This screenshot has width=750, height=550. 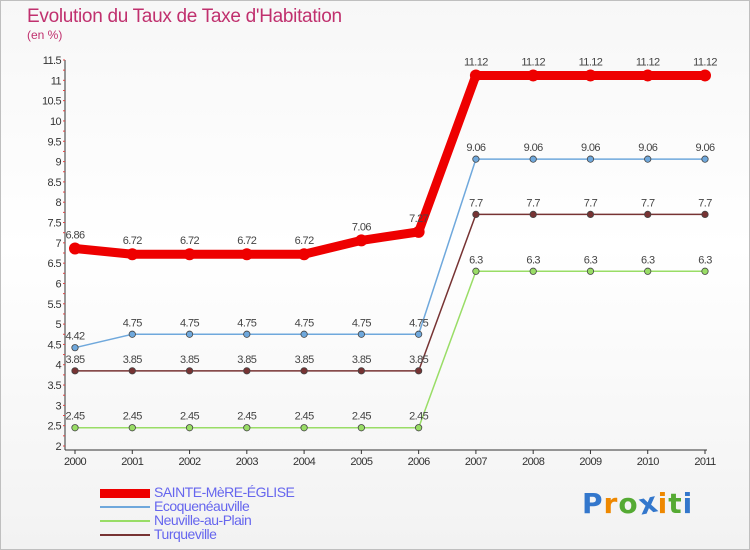 What do you see at coordinates (593, 503) in the screenshot?
I see `logo-letter: P` at bounding box center [593, 503].